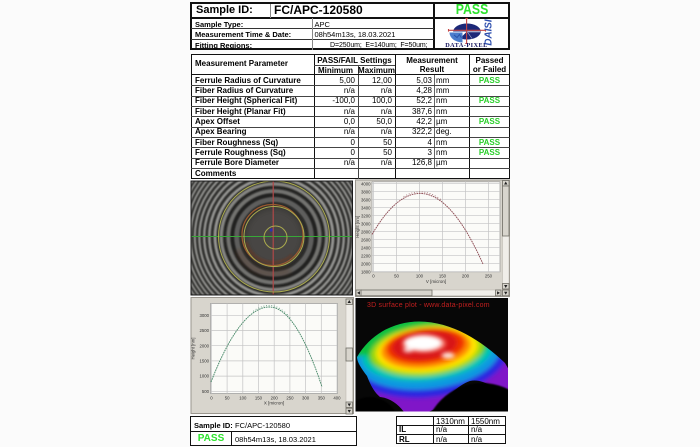 This screenshot has height=447, width=700. What do you see at coordinates (322, 397) in the screenshot?
I see `svg-text: 350` at bounding box center [322, 397].